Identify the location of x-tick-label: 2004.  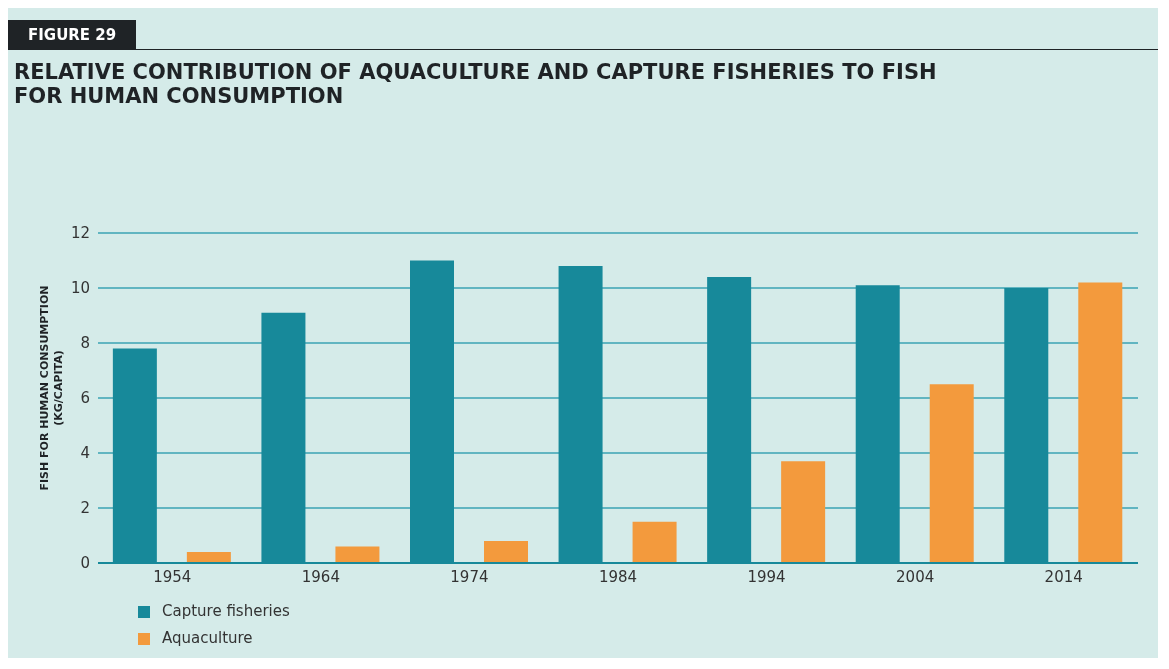
(915, 576).